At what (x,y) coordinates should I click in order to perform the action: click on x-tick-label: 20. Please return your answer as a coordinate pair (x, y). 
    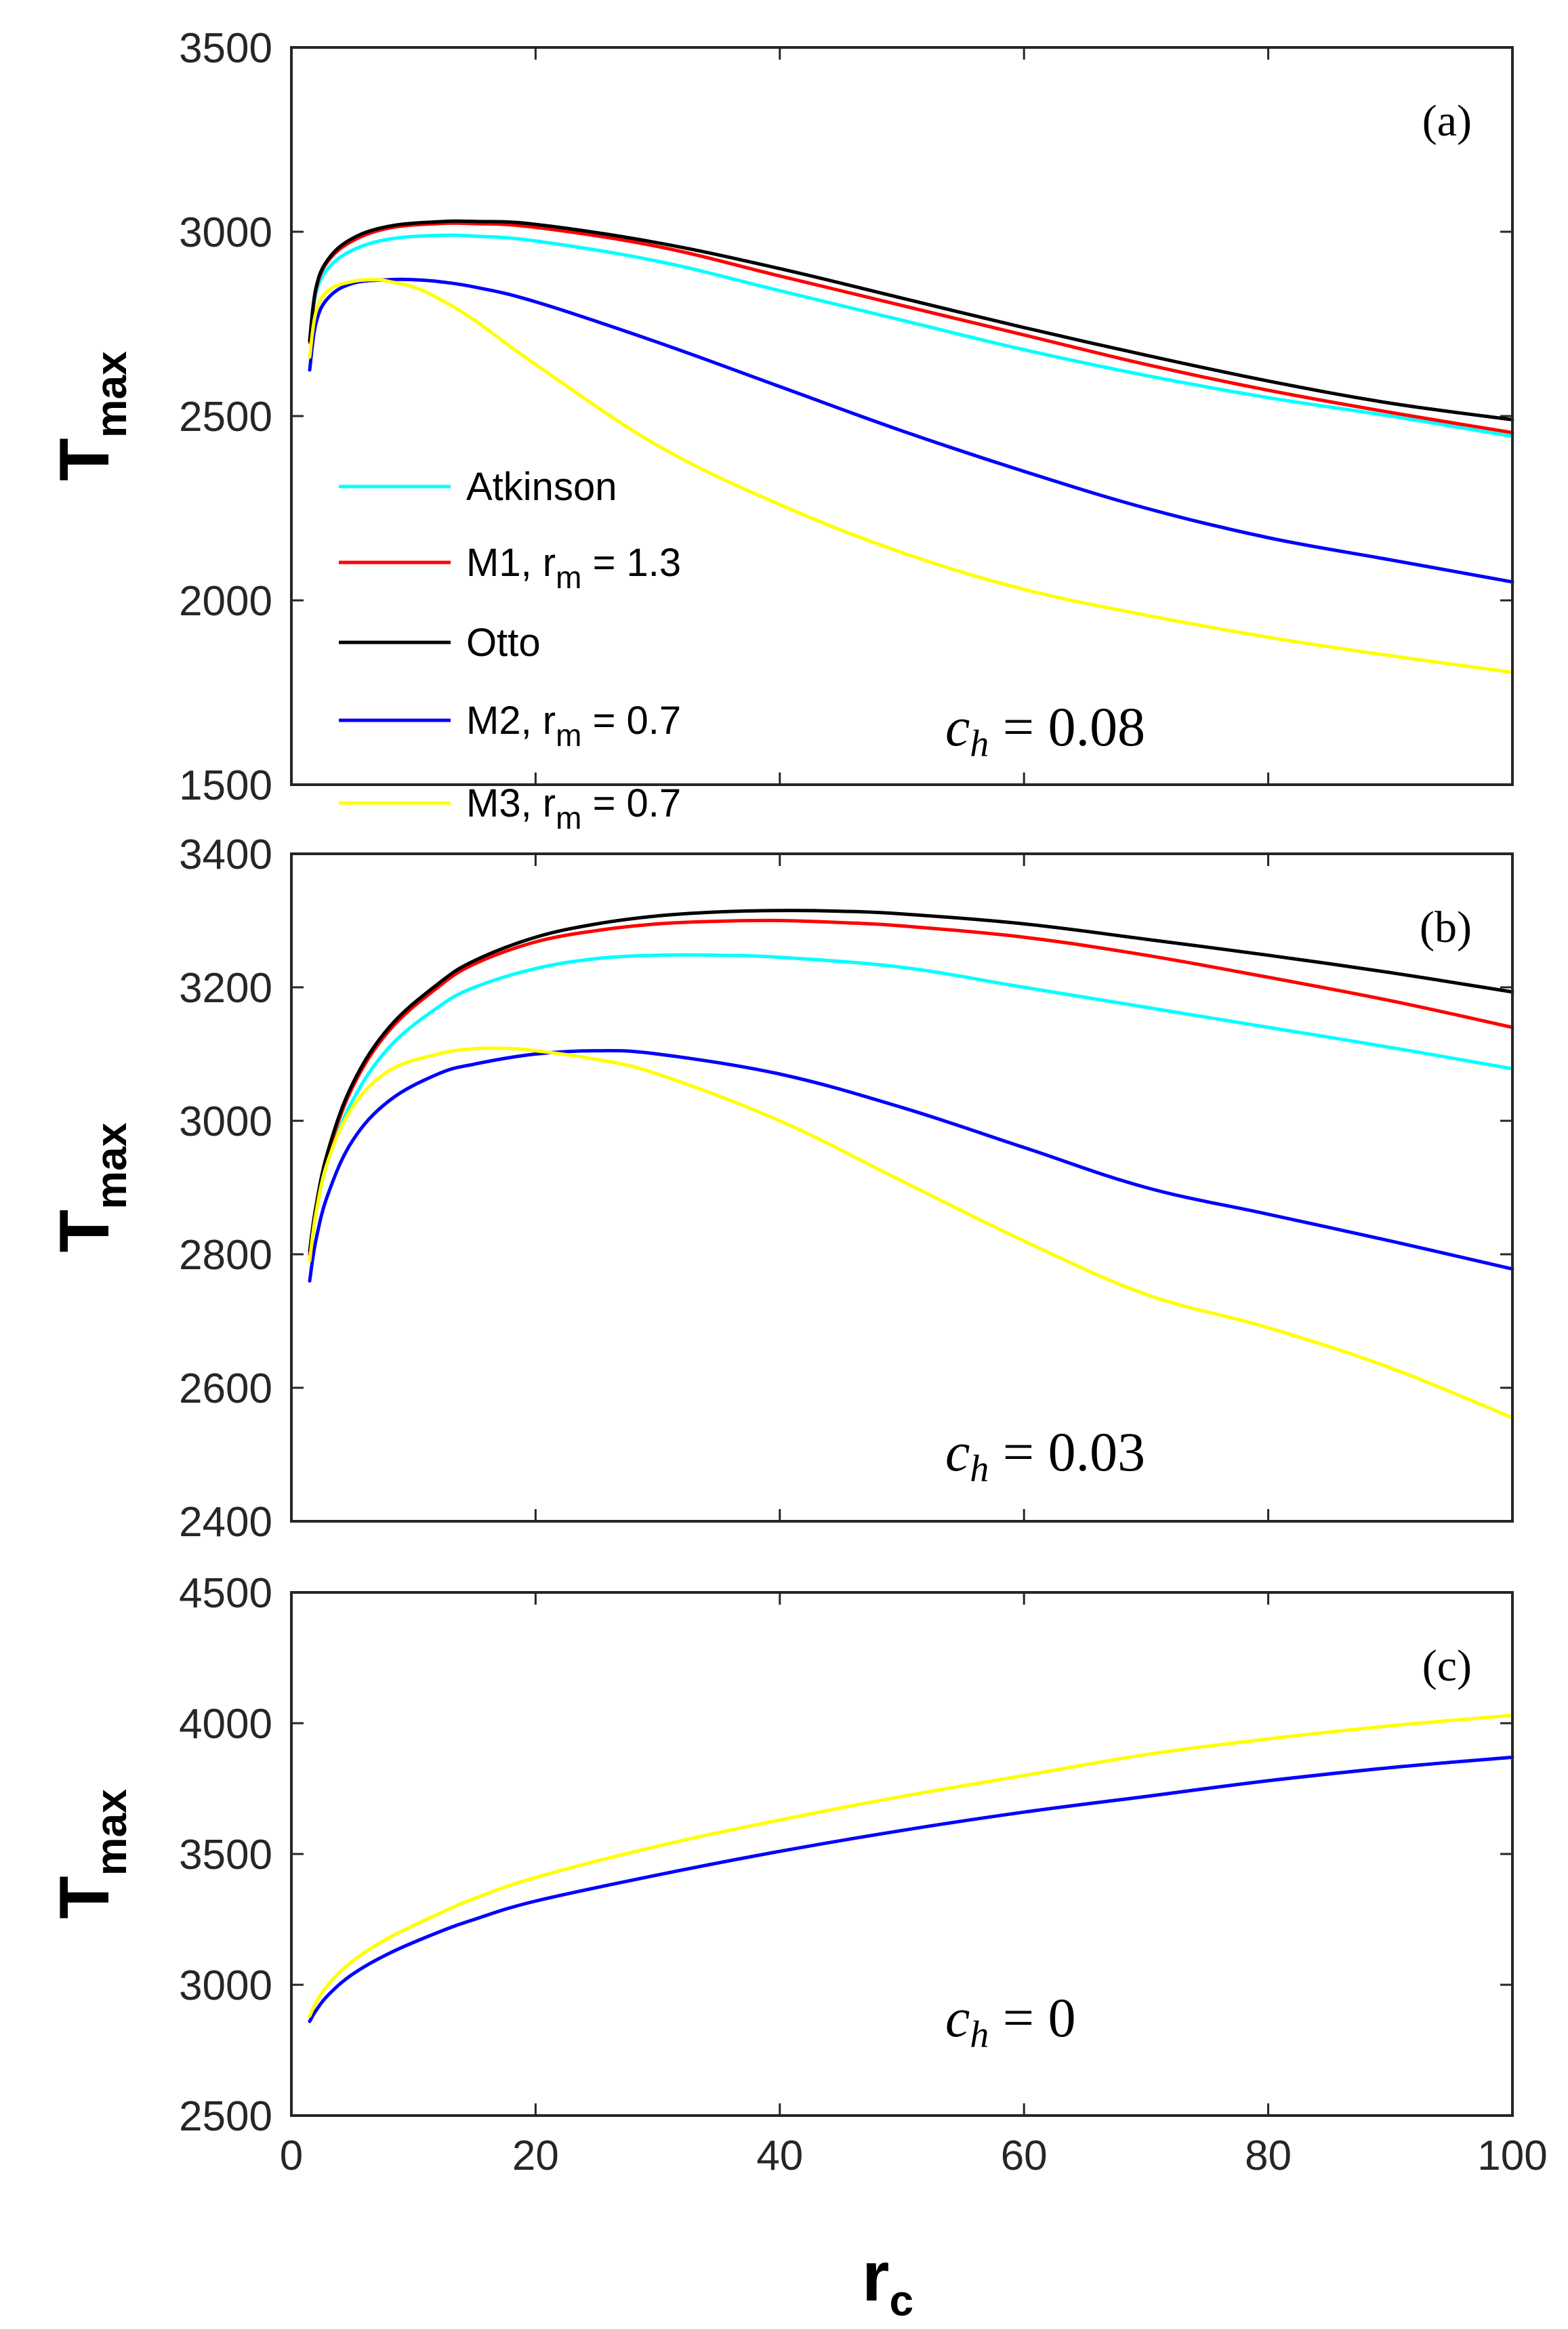
    Looking at the image, I should click on (535, 2155).